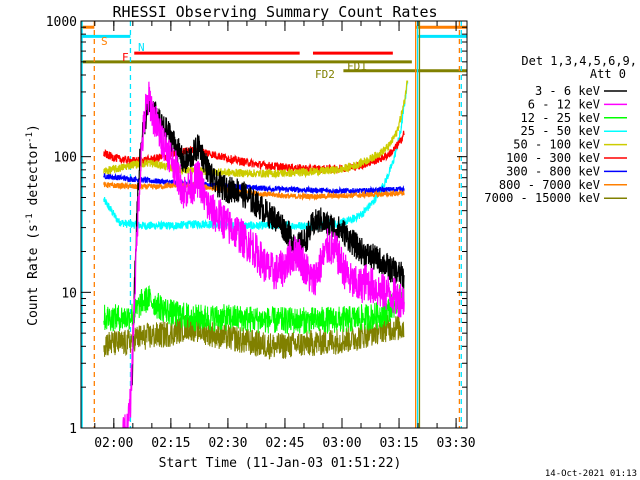 The width and height of the screenshot is (640, 480). Describe the element at coordinates (553, 171) in the screenshot. I see `legend-label: 300 - 800 keV` at that location.